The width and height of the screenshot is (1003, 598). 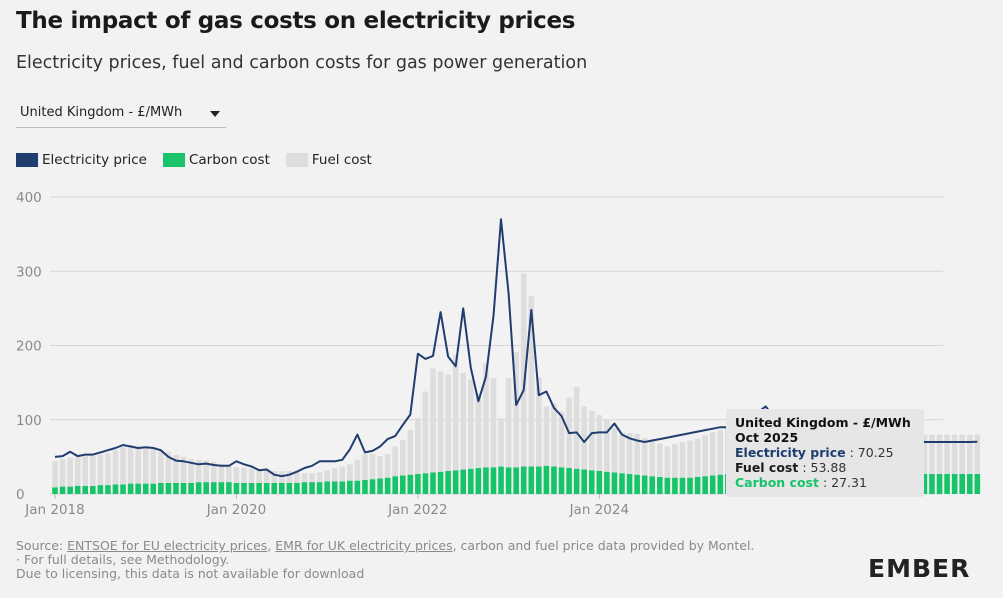 I want to click on legend-swatch-fuel, so click(x=296, y=160).